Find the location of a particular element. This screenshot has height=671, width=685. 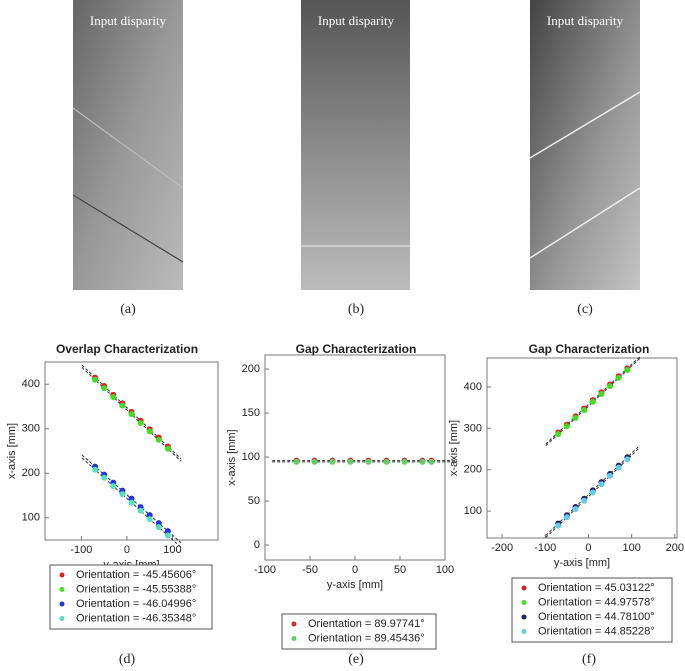

legend-label: Orientation = 44.78100° is located at coordinates (596, 617).